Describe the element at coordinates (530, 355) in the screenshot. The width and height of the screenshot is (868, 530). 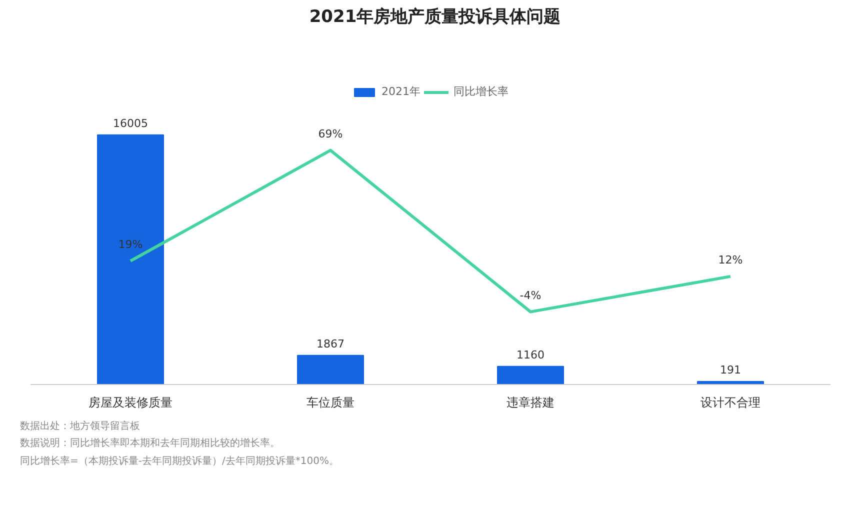
I see `data-label: 1160` at that location.